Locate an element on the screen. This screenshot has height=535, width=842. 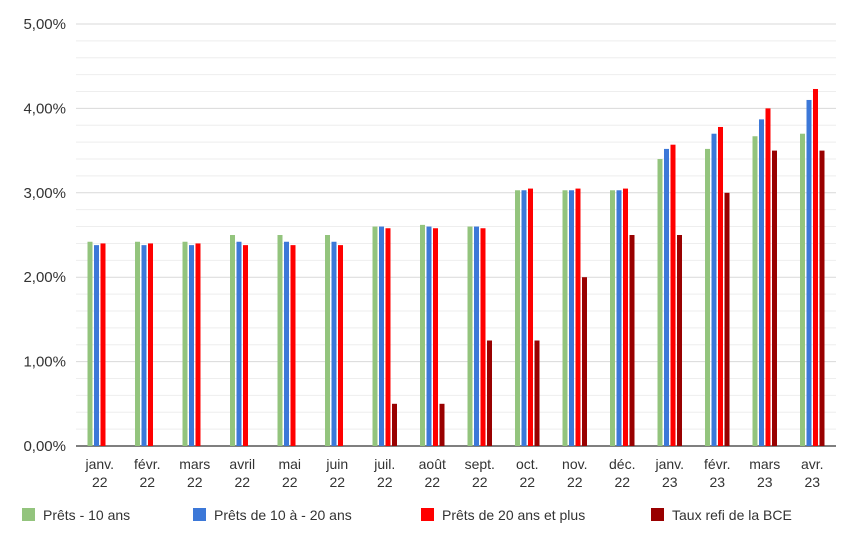
y-tick-label: 2,00% is located at coordinates (44, 277).